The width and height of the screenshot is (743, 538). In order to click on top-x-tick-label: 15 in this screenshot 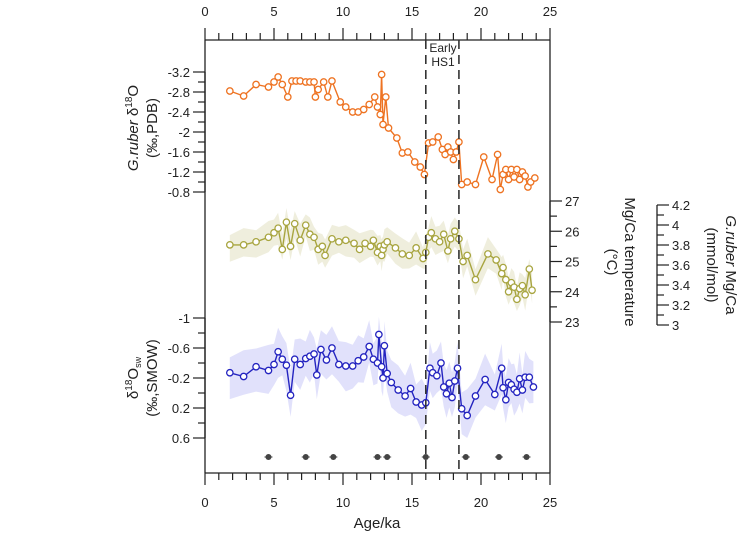, I will do `click(412, 11)`.